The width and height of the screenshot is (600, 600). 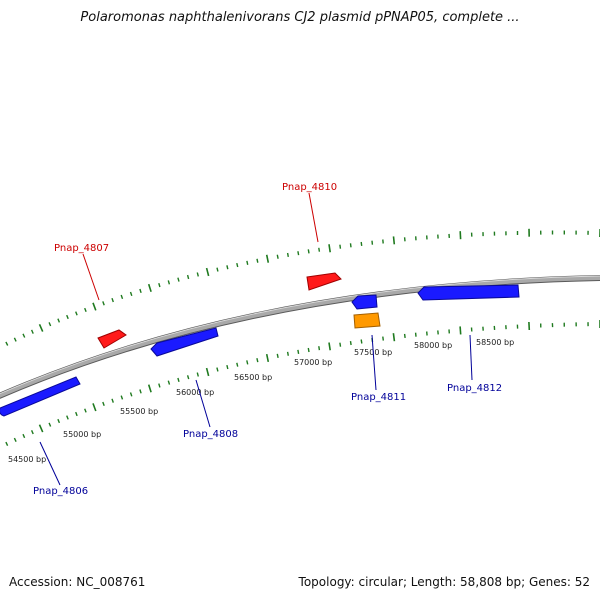 I want to click on gene-orange, so click(x=367, y=320).